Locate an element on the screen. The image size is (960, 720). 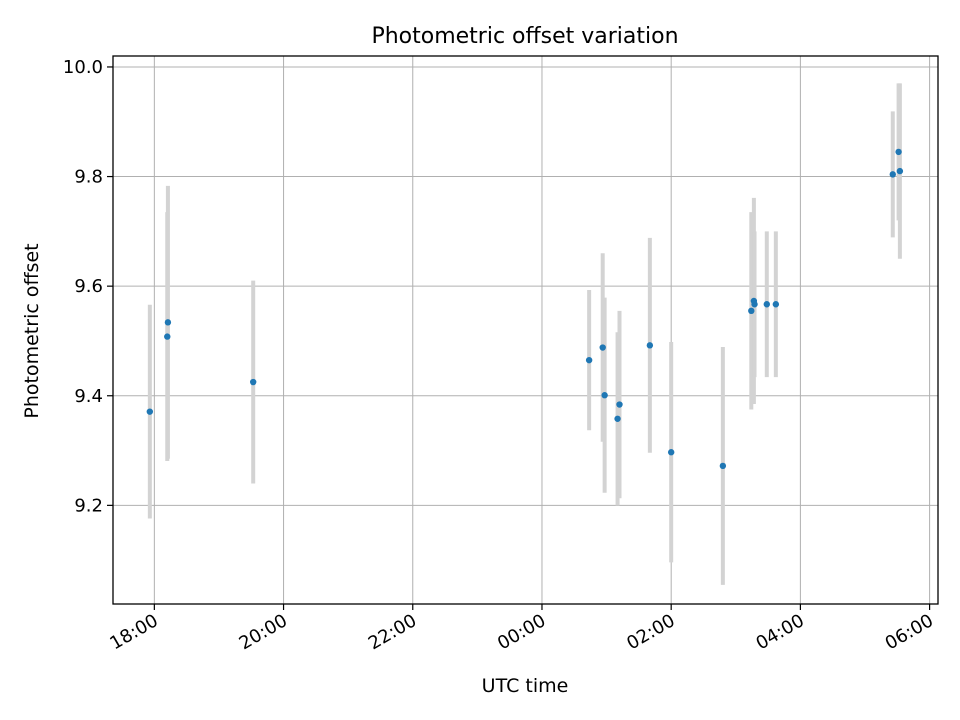
y-tick-label: 9.6 is located at coordinates (88, 286).